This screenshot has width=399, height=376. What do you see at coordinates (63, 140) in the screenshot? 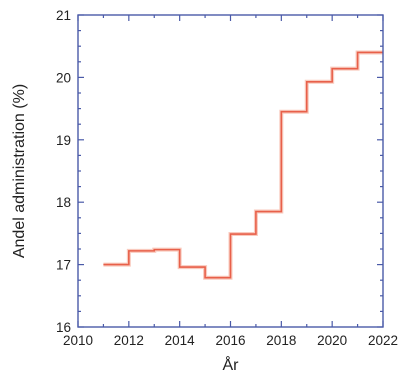
I see `y-tick-label: 19` at bounding box center [63, 140].